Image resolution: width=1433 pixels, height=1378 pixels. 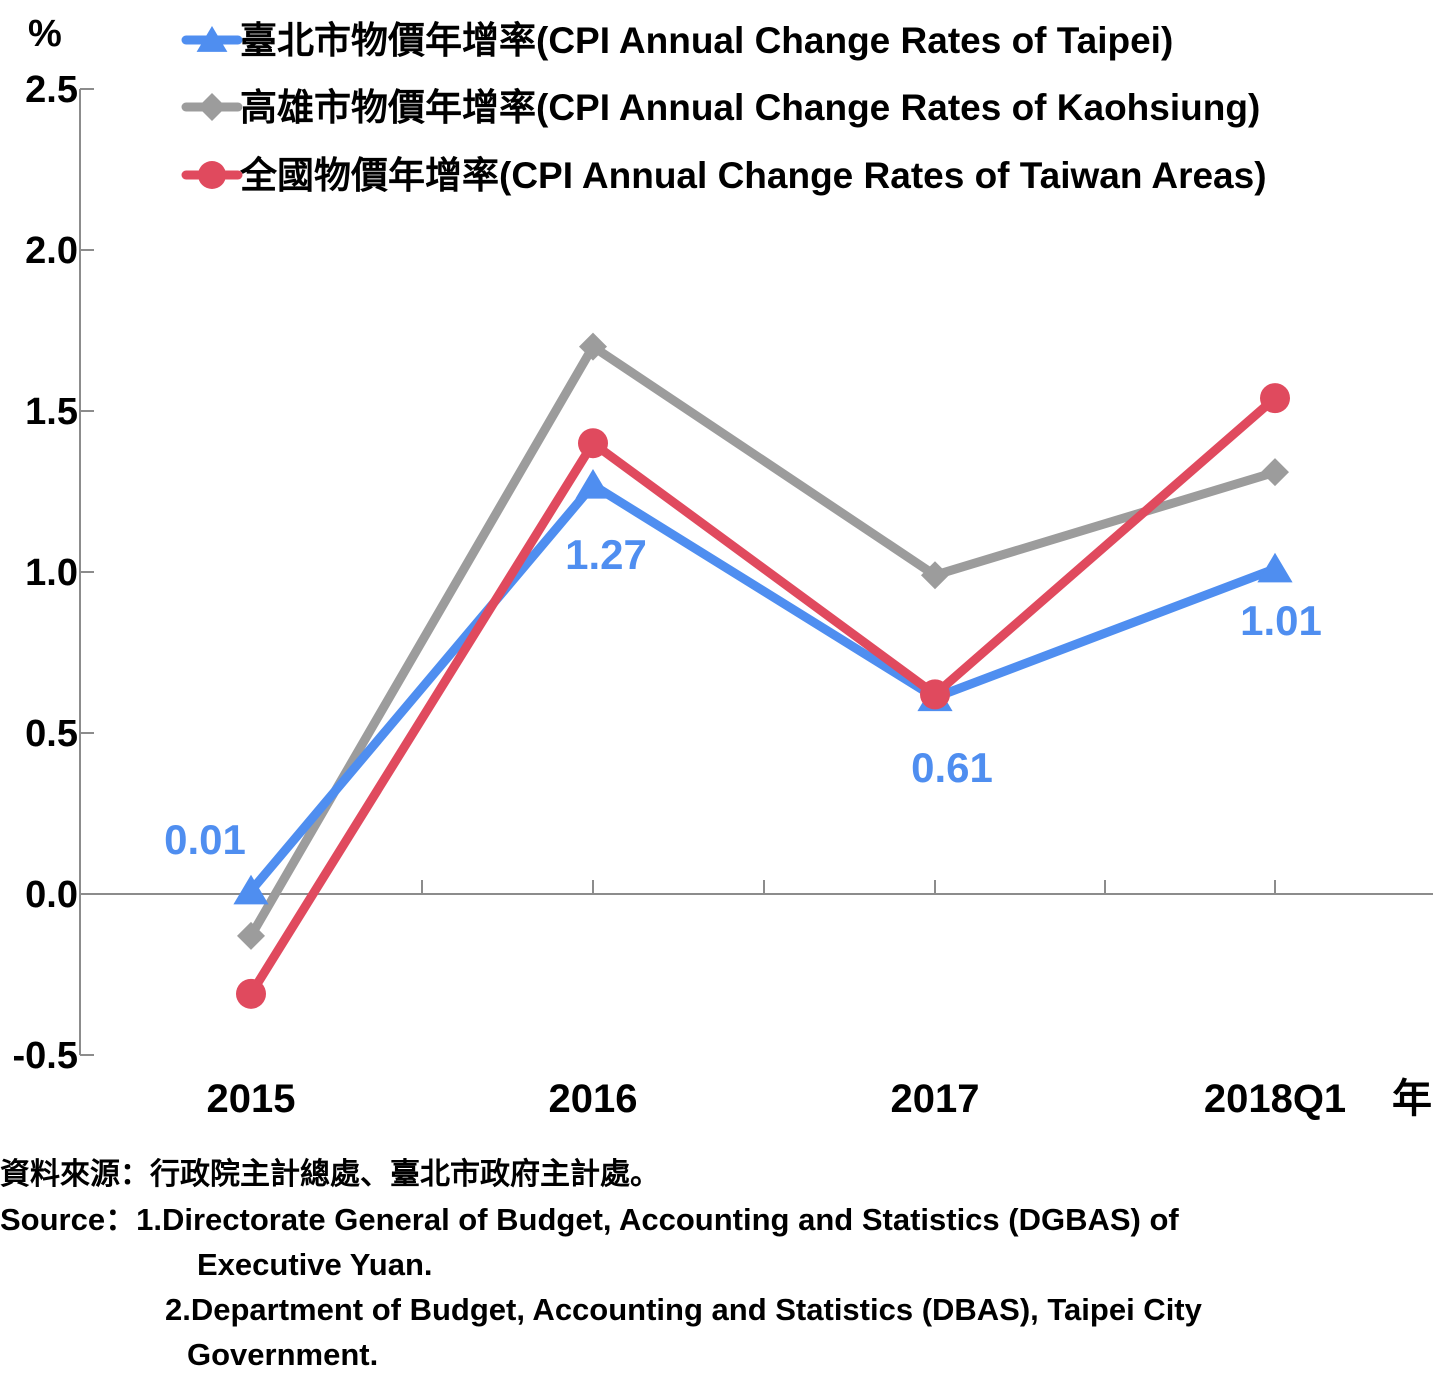 I want to click on y-tick-label: -0.5, so click(x=45, y=1056).